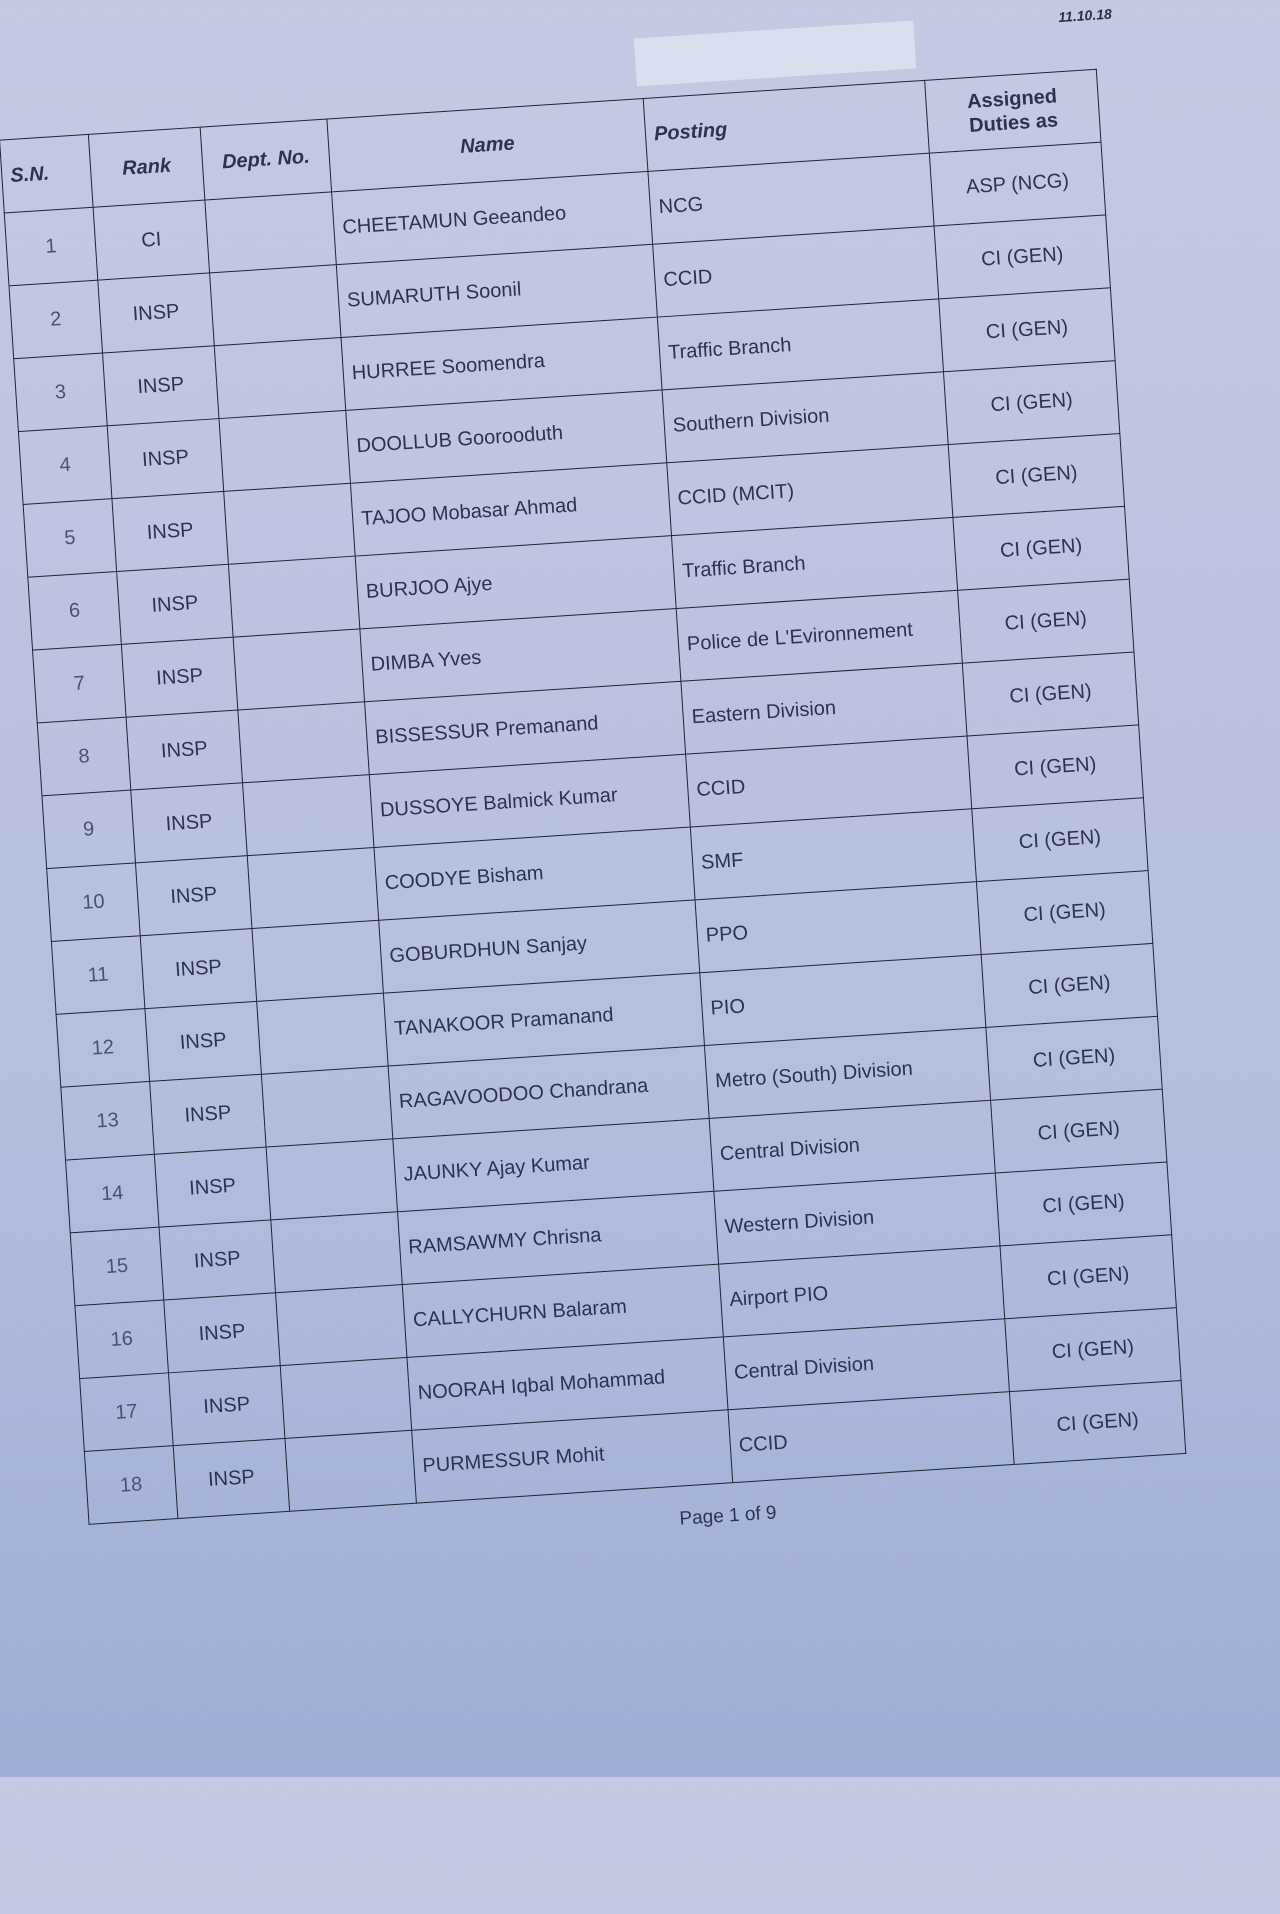  I want to click on cell-sn: 9, so click(88, 829).